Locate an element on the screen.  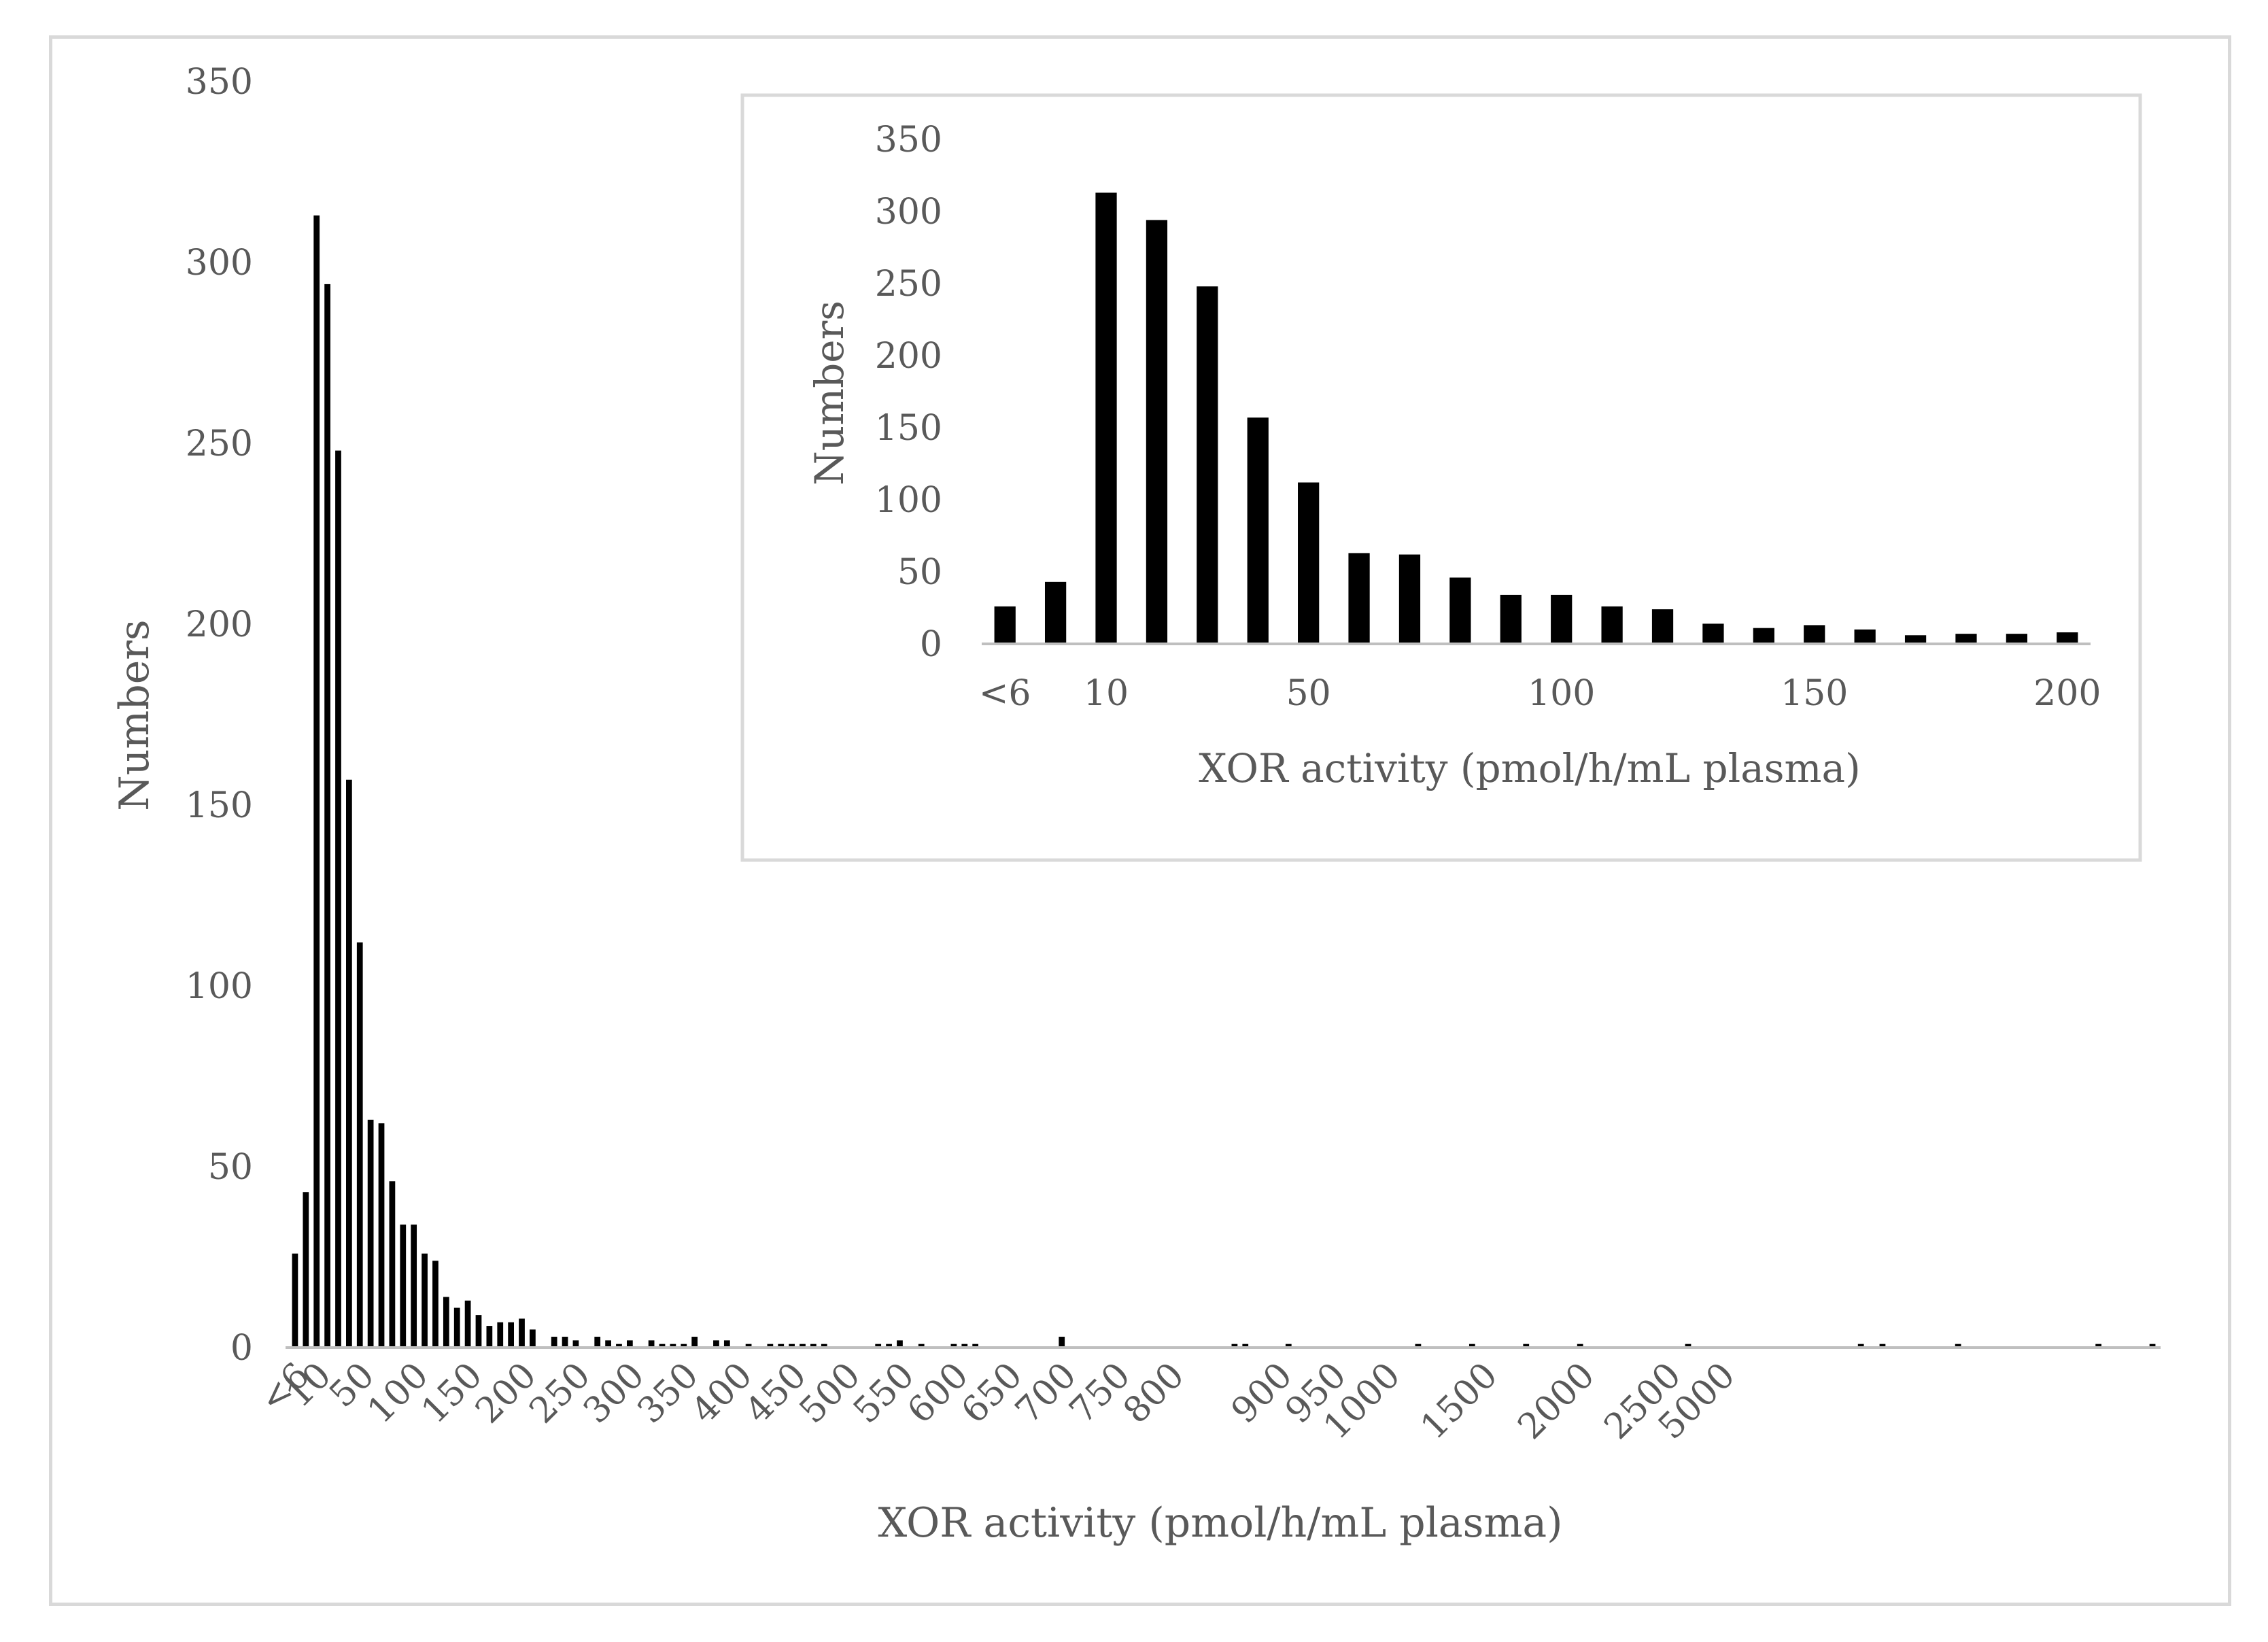
main-x-tick-label: 800 is located at coordinates (1154, 1393).